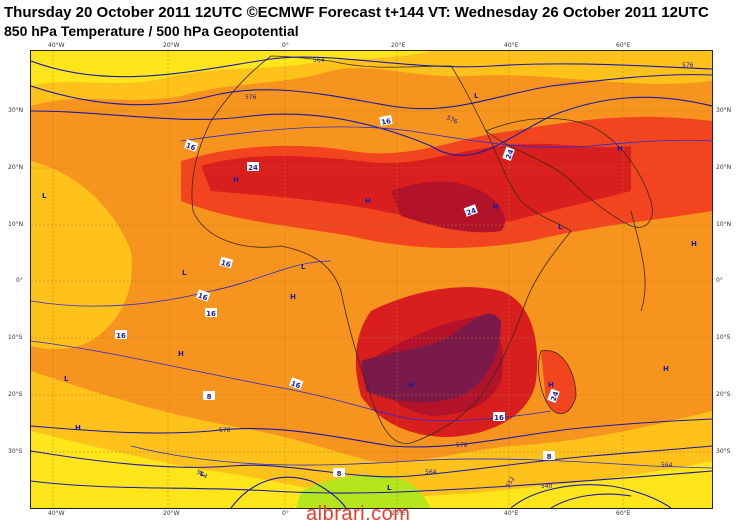 The height and width of the screenshot is (526, 739). I want to click on arabia-coast, so click(569, 172).